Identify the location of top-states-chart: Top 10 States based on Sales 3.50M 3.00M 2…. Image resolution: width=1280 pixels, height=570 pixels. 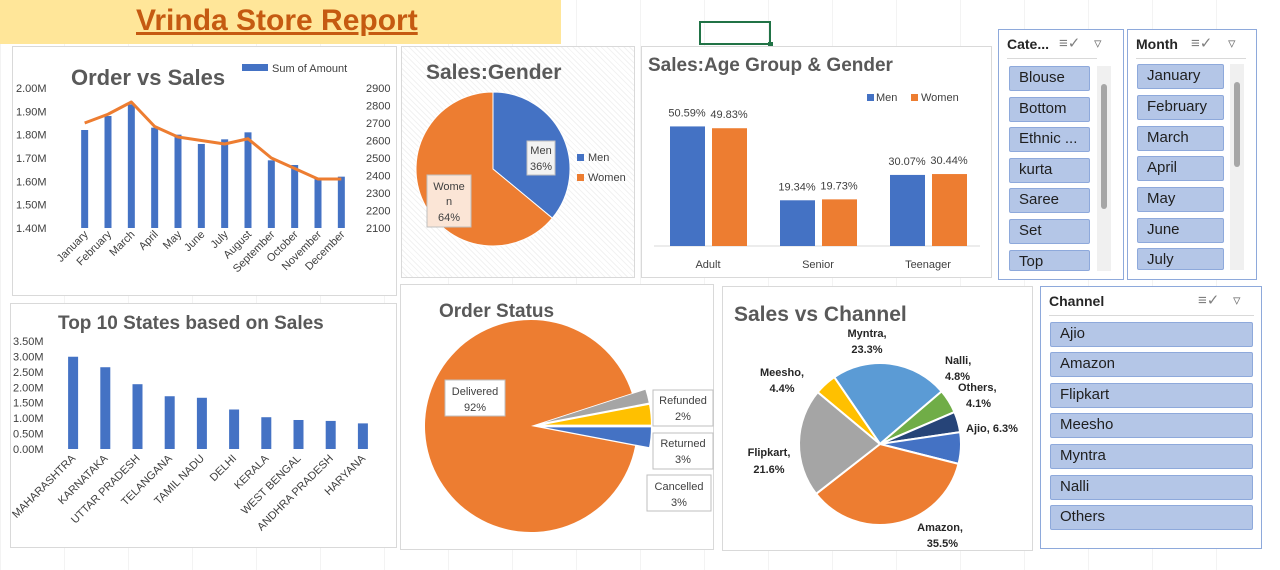
(203, 425).